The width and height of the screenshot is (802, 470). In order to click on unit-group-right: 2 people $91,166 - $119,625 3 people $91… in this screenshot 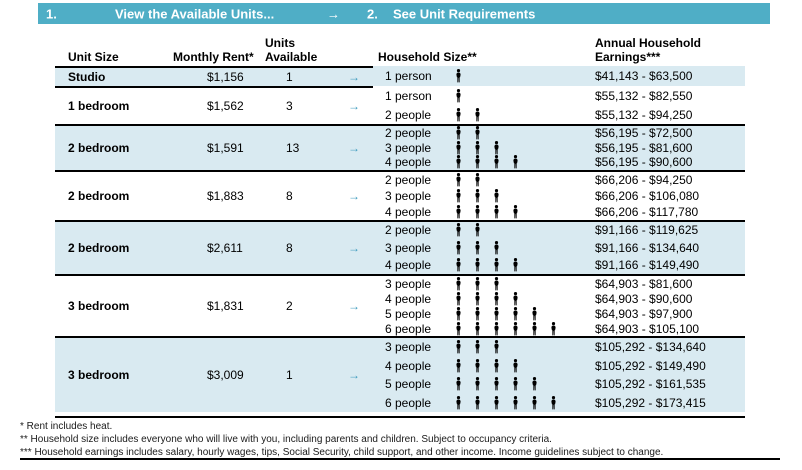, I will do `click(559, 247)`.